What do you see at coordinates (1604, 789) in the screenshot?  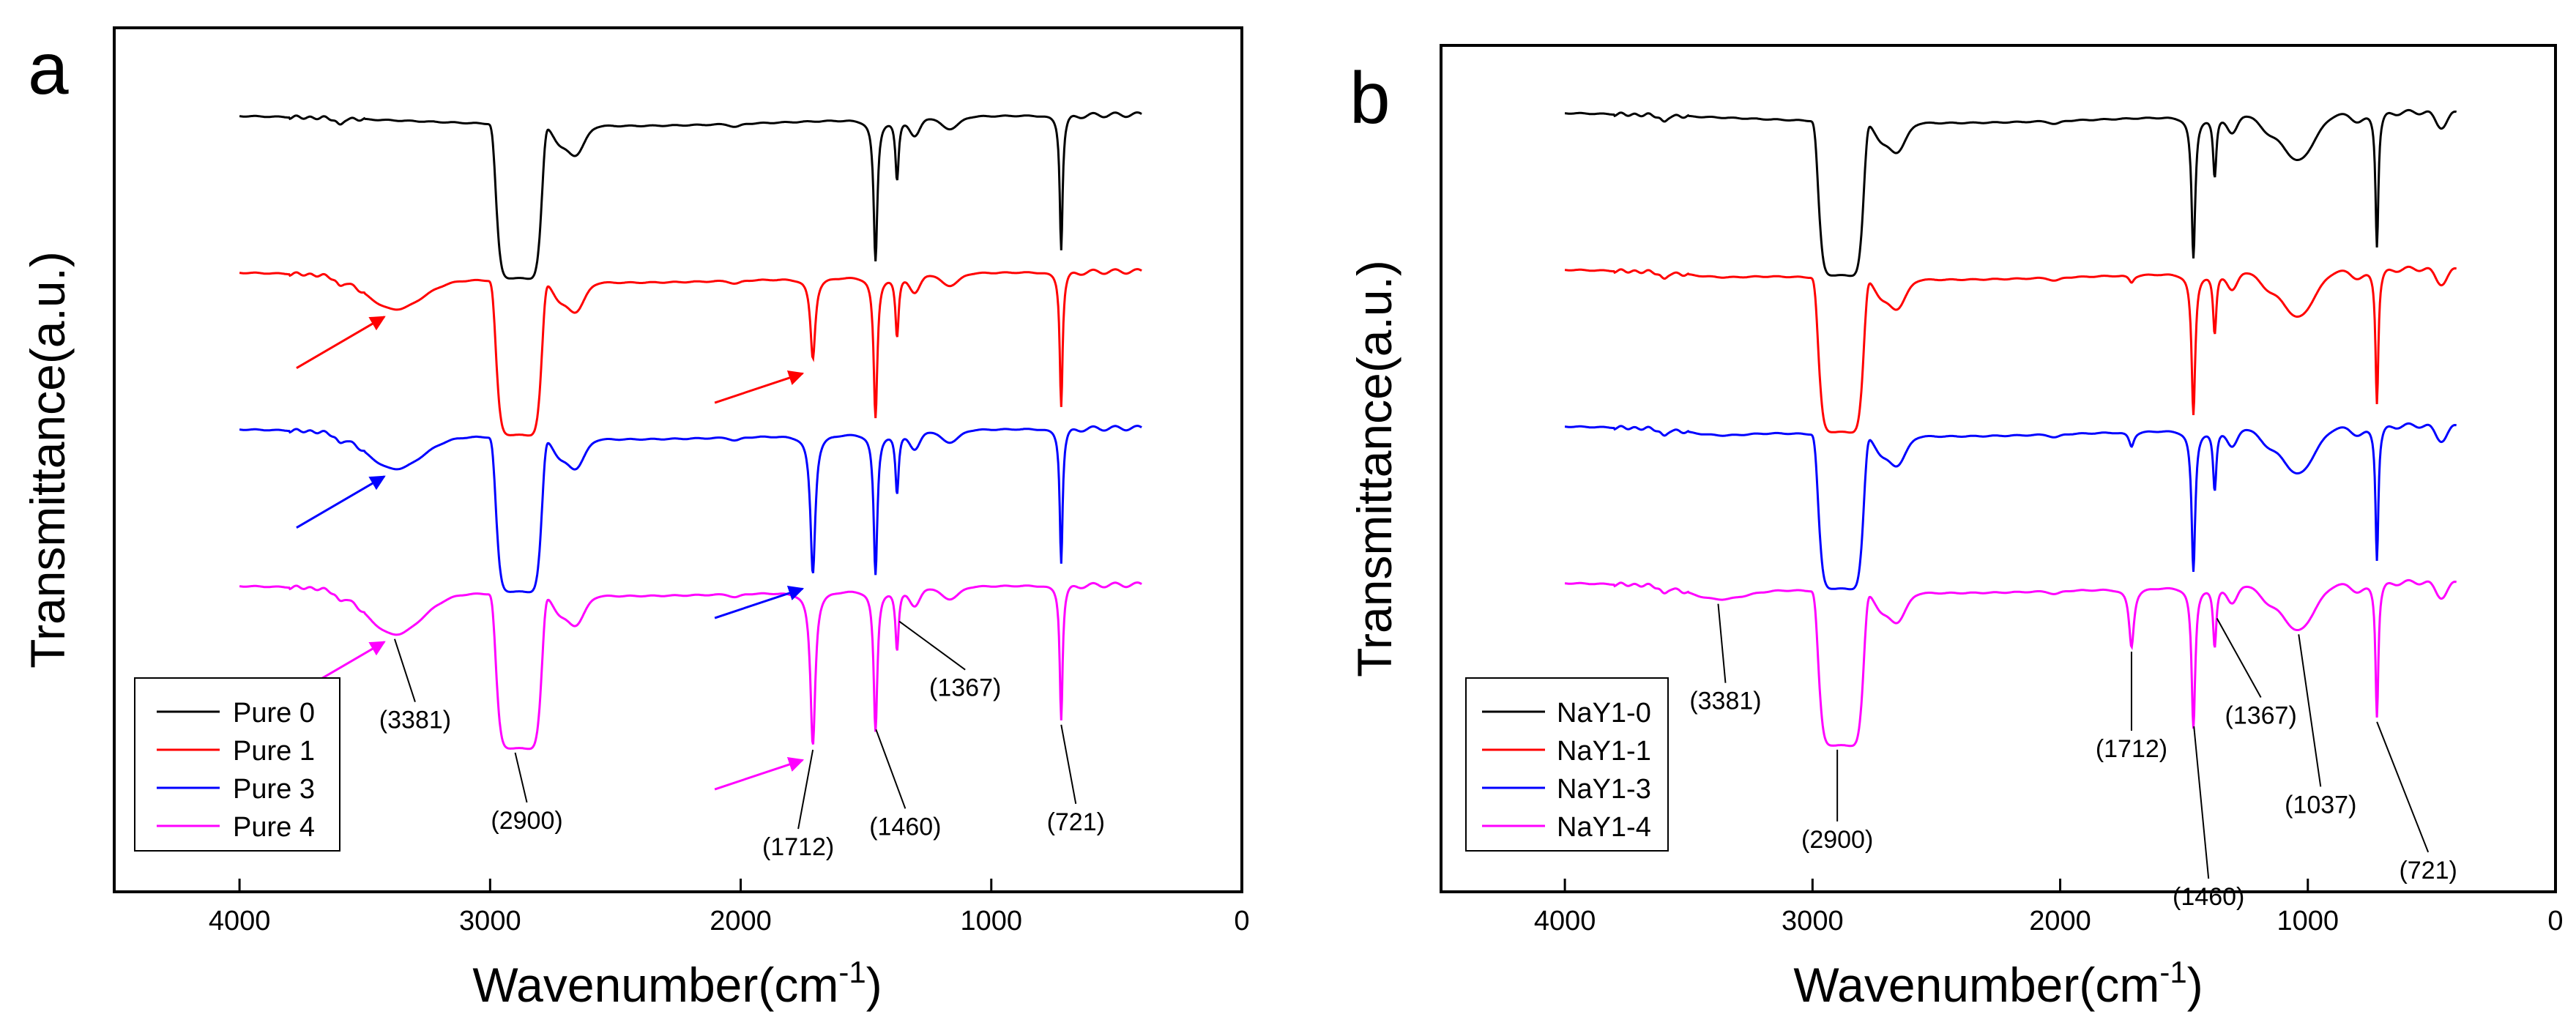 I see `legend-label-nay1-3: NaY1-3` at bounding box center [1604, 789].